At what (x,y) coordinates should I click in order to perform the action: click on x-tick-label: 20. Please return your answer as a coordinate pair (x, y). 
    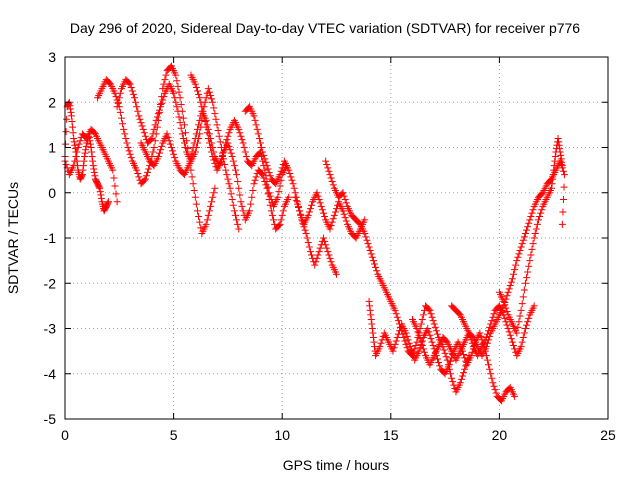
    Looking at the image, I should click on (500, 435).